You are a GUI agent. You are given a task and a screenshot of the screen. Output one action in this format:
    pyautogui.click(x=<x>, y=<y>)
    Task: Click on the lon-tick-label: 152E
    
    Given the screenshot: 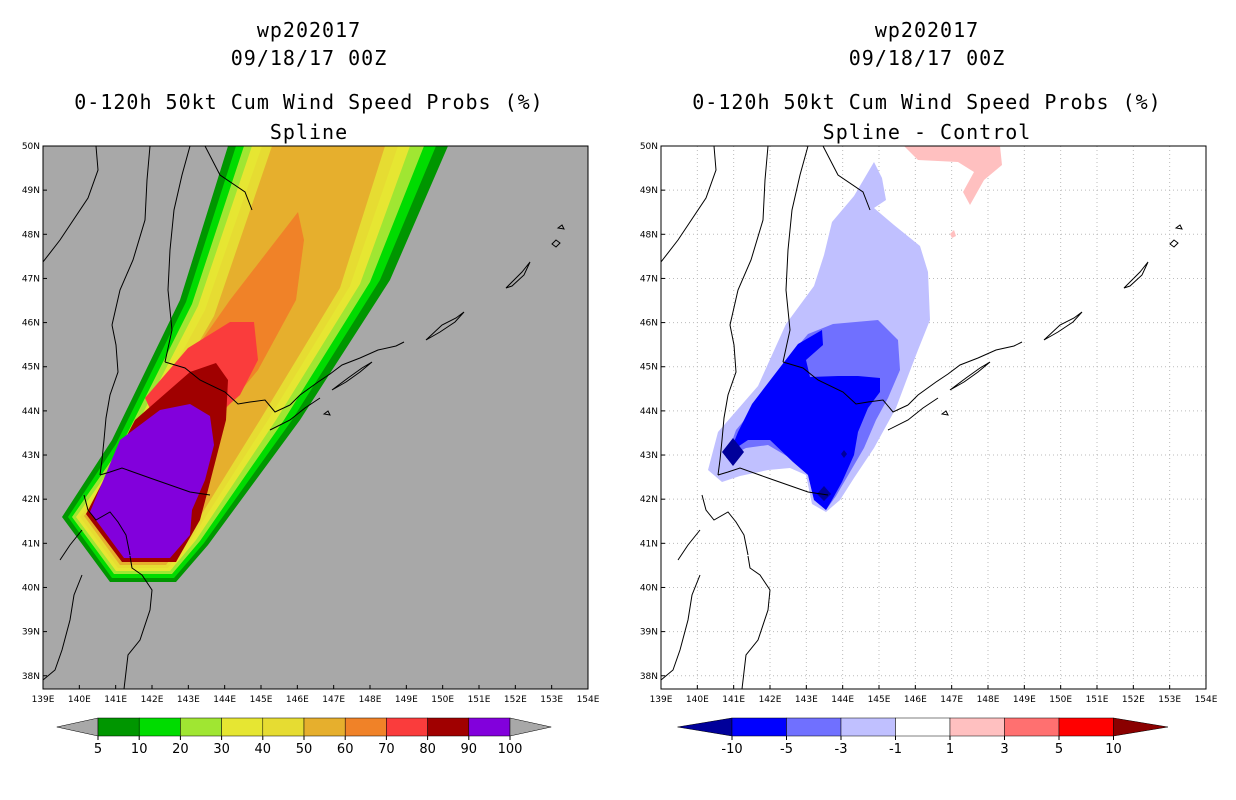 What is the action you would take?
    pyautogui.click(x=515, y=700)
    